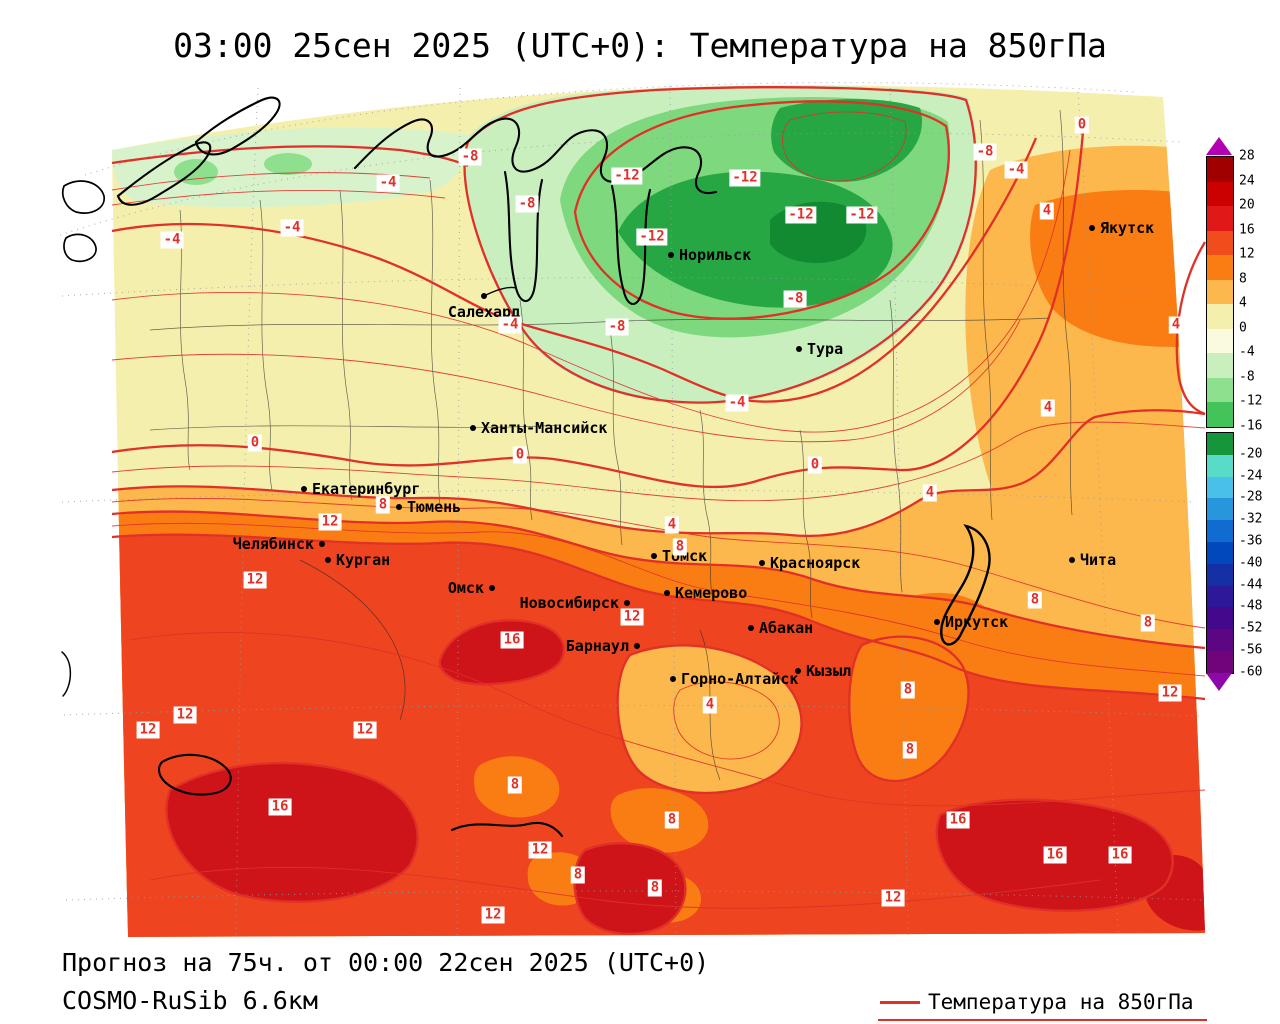 The width and height of the screenshot is (1280, 1024). What do you see at coordinates (194, 774) in the screenshot?
I see `lake-zaysan` at bounding box center [194, 774].